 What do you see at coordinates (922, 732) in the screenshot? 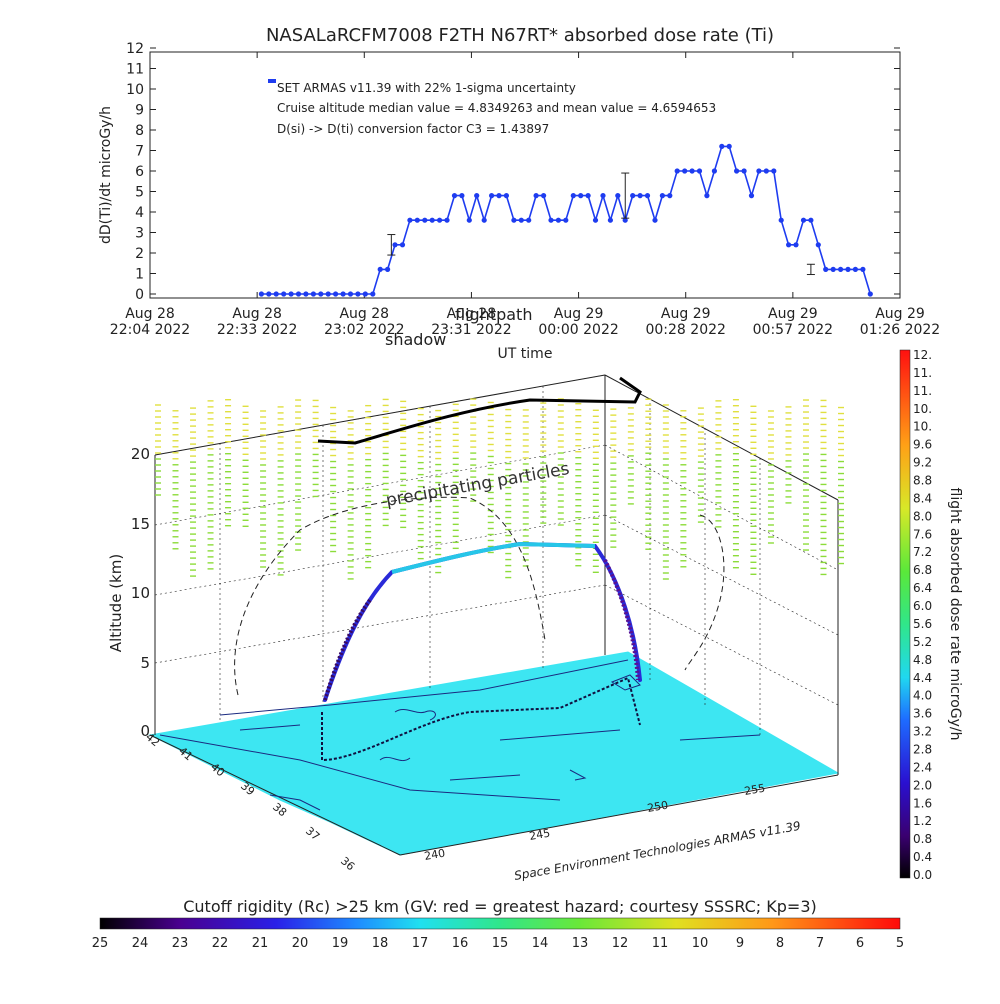
I see `dose-colorbar-tick-label: 3.2` at bounding box center [922, 732].